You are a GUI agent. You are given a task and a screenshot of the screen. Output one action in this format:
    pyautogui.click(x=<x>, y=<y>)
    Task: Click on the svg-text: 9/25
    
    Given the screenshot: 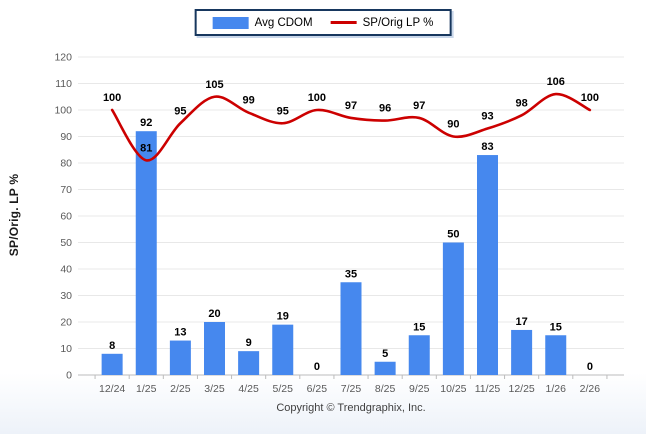 What is the action you would take?
    pyautogui.click(x=419, y=389)
    